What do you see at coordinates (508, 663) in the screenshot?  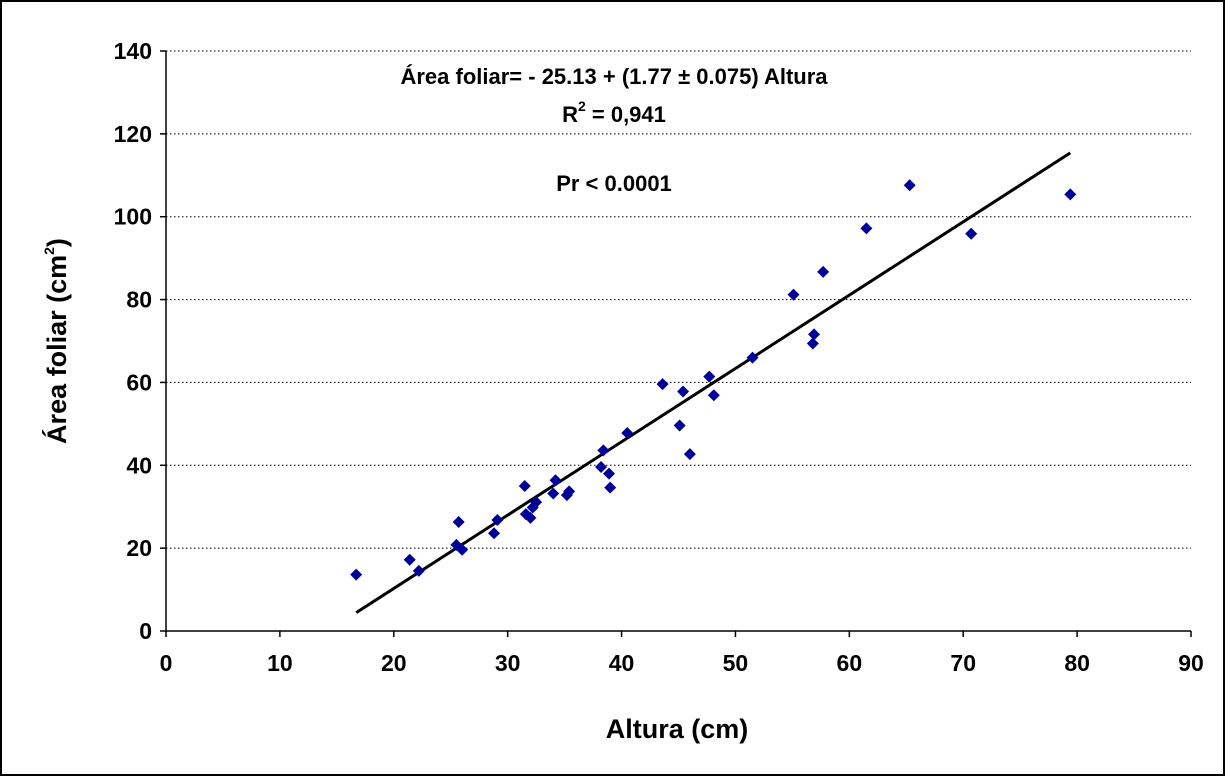 I see `x-tick-label: 30` at bounding box center [508, 663].